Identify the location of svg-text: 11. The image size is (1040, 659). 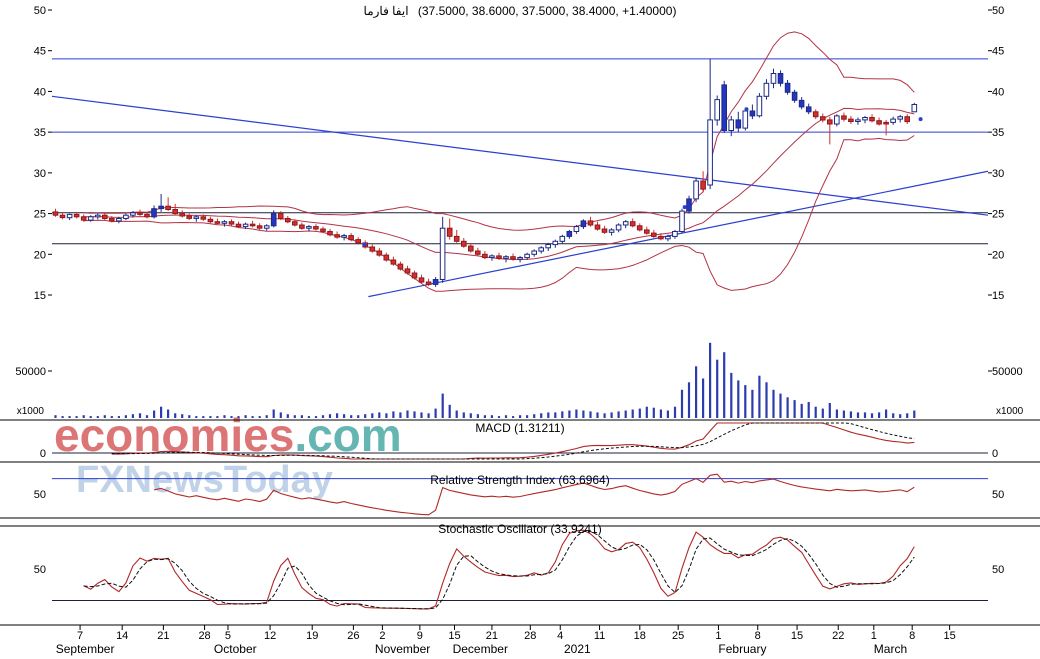
(599, 636).